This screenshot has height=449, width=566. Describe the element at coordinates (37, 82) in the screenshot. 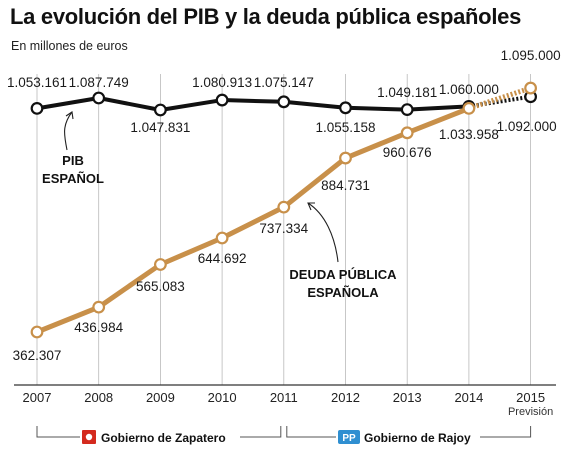

I see `value-label-pib-2007: 1.053.161` at that location.